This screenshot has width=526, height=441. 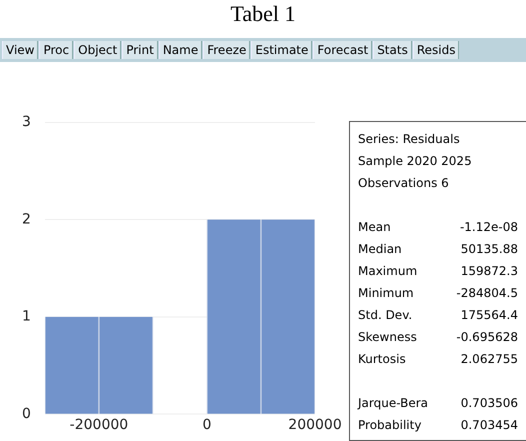 What do you see at coordinates (489, 315) in the screenshot?
I see `text: 175564.4` at bounding box center [489, 315].